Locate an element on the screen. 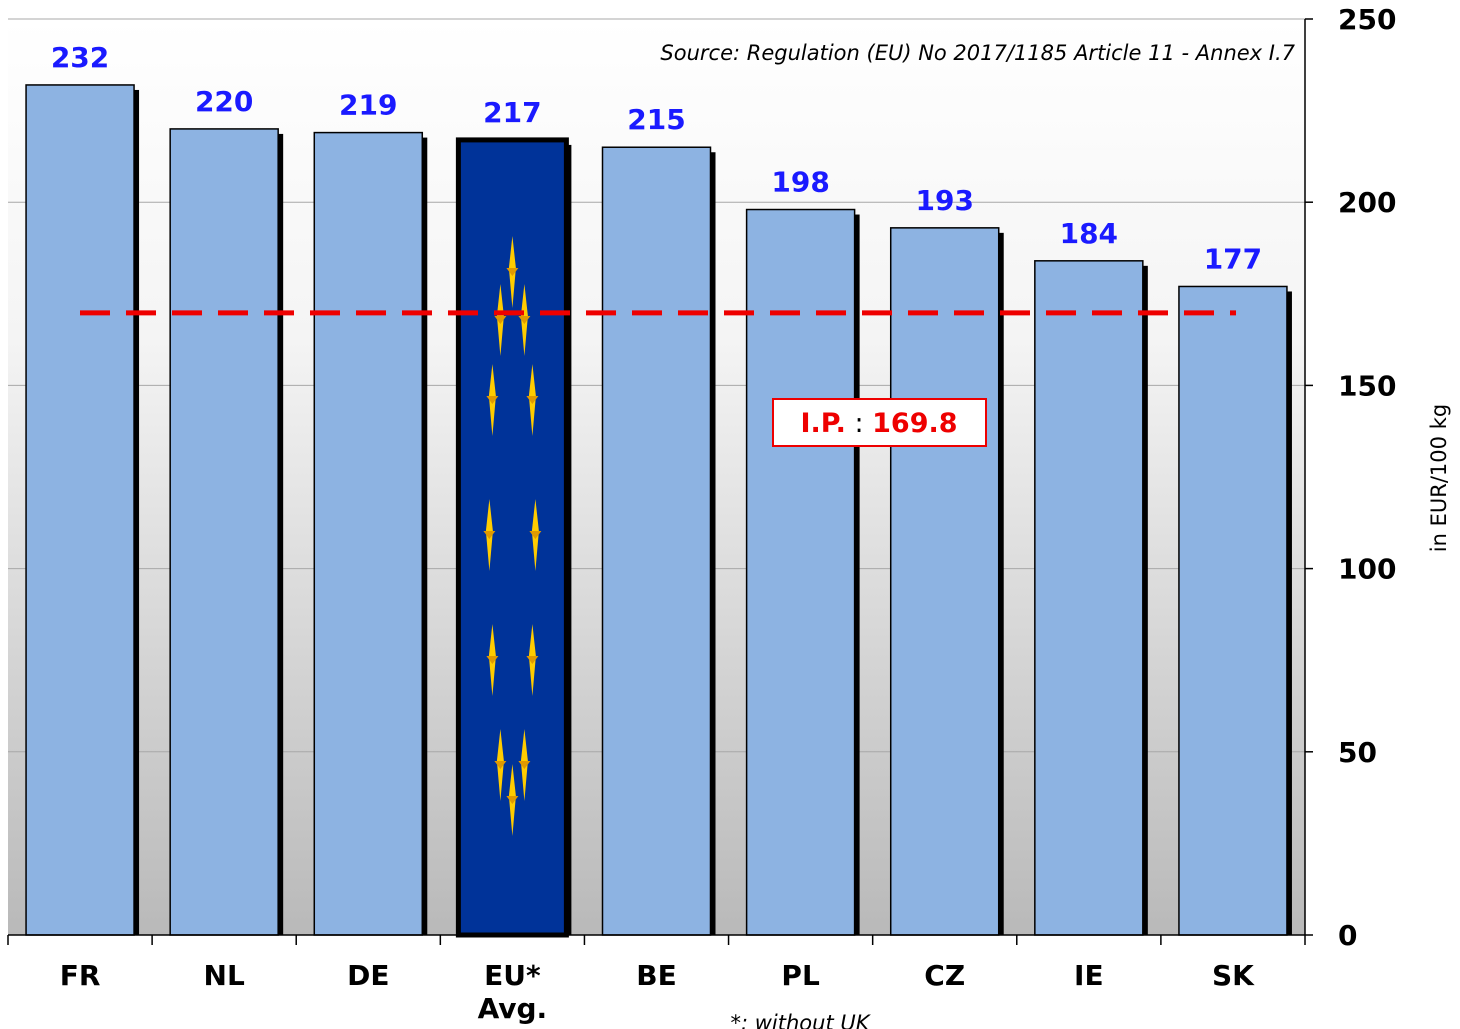 The height and width of the screenshot is (1029, 1460). category-label-3-line1: Avg. is located at coordinates (513, 1008).